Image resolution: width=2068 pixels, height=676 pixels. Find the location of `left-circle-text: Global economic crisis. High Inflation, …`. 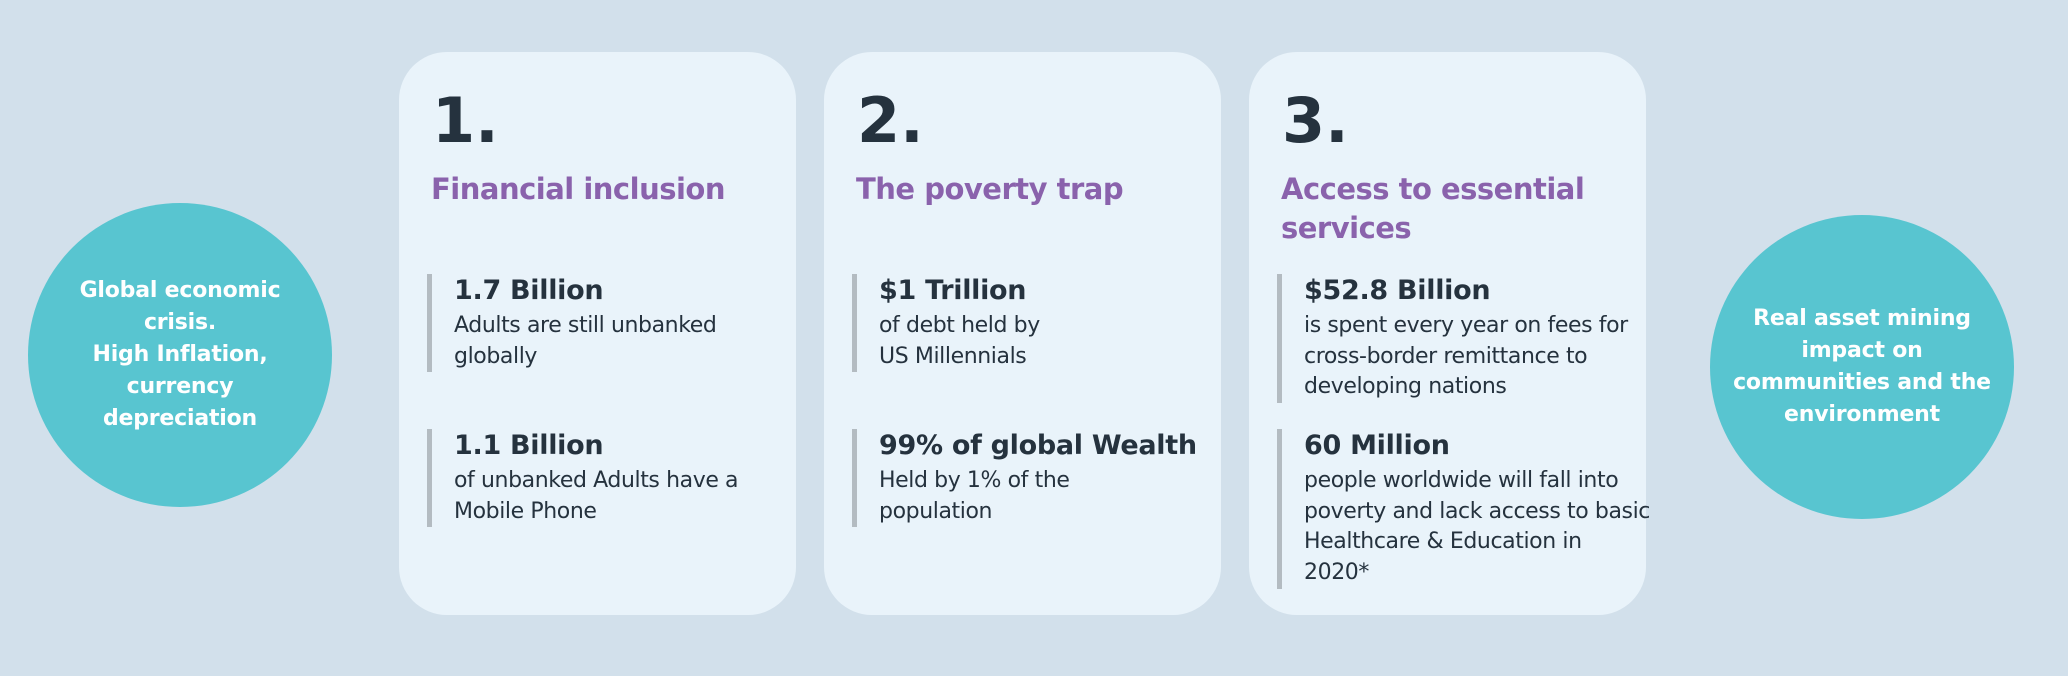

left-circle-text: Global economic crisis. High Inflation, … is located at coordinates (180, 354).